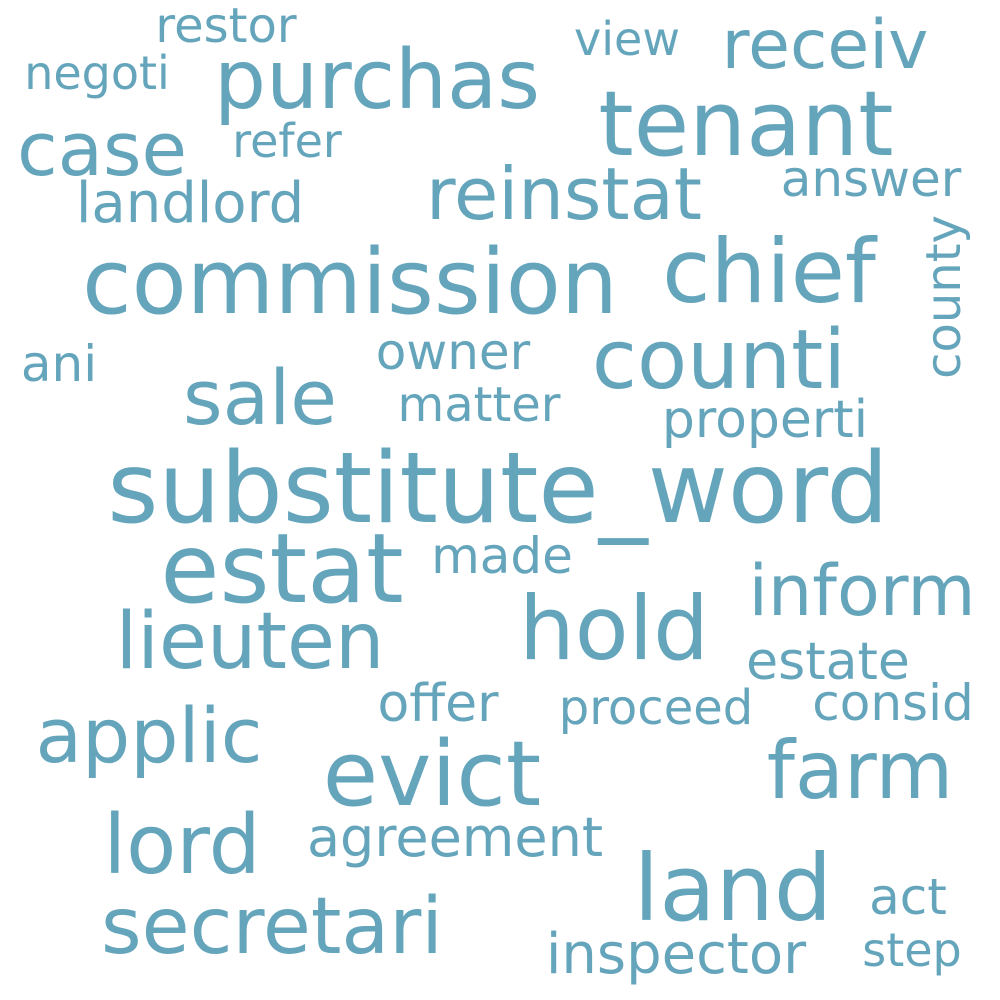  I want to click on word-ani: ani, so click(59, 364).